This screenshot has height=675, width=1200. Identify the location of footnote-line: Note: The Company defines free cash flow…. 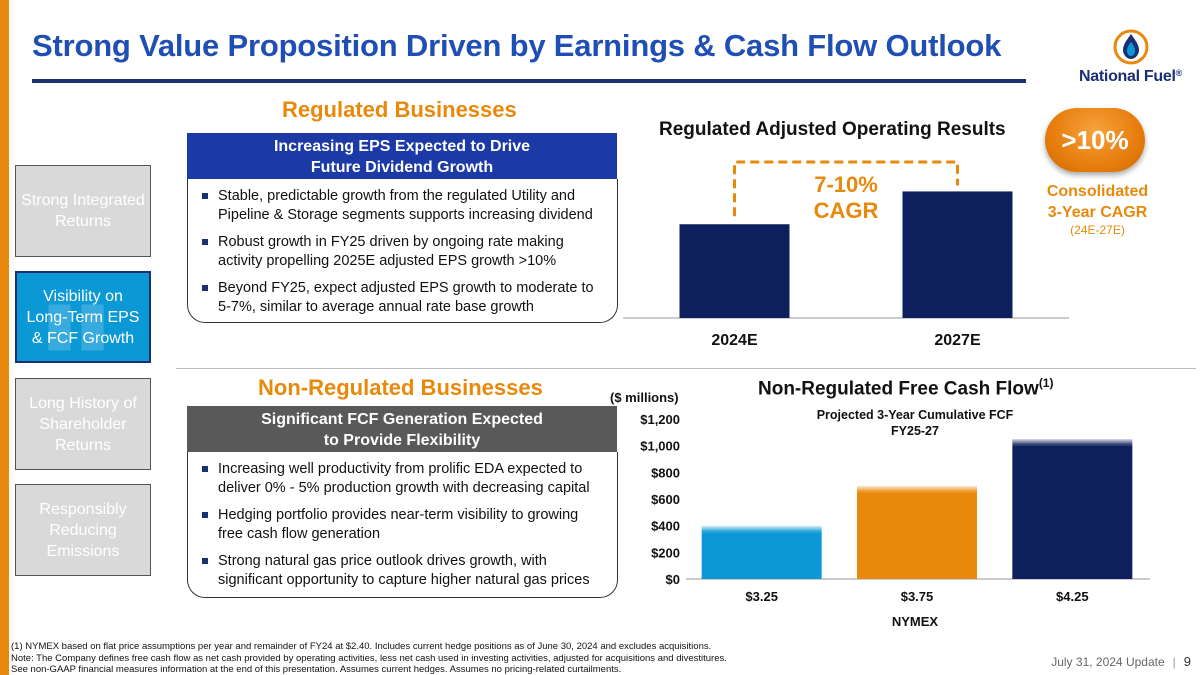
(369, 658).